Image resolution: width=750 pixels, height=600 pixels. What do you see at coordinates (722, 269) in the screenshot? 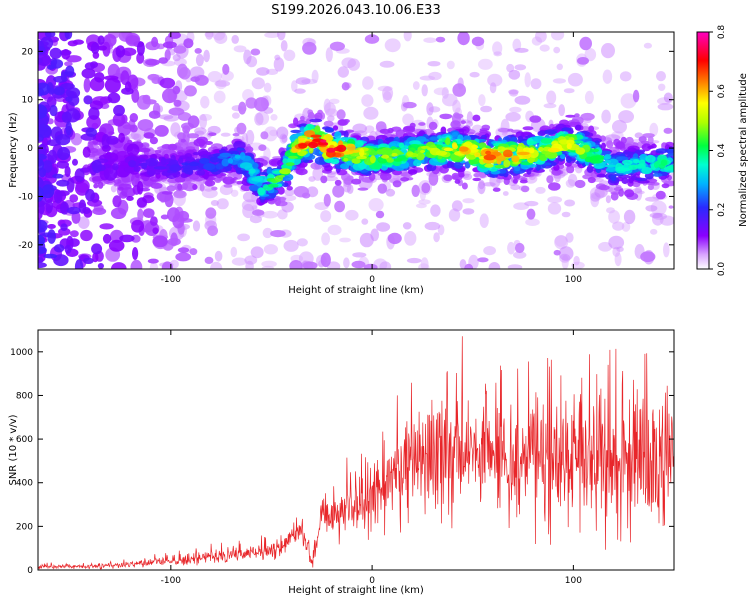
I see `colorbar-tick-label: 0.0` at bounding box center [722, 269].